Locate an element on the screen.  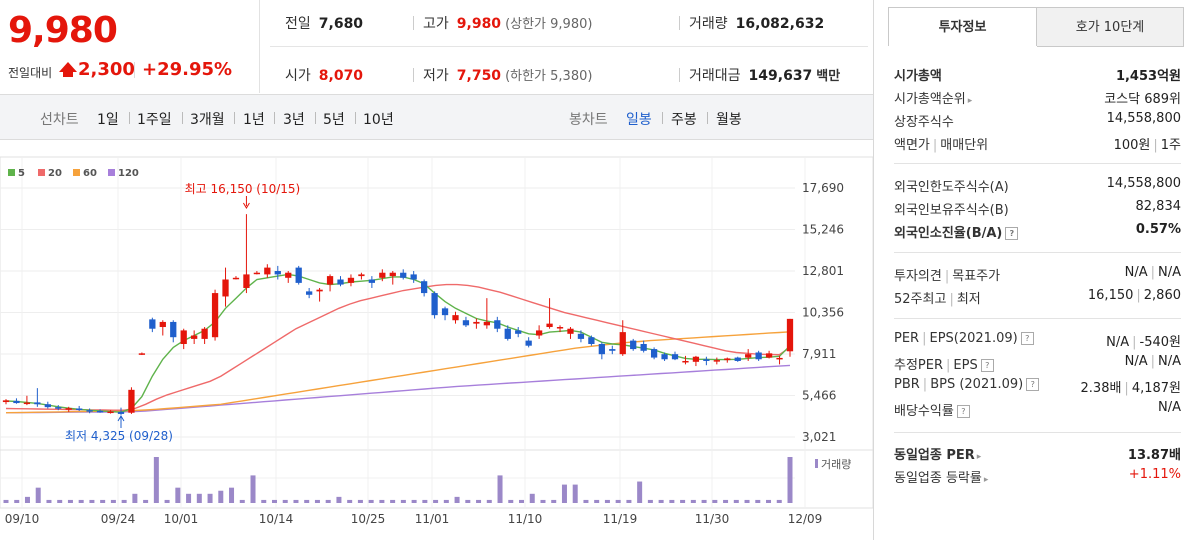
volume-bars is located at coordinates (398, 480).